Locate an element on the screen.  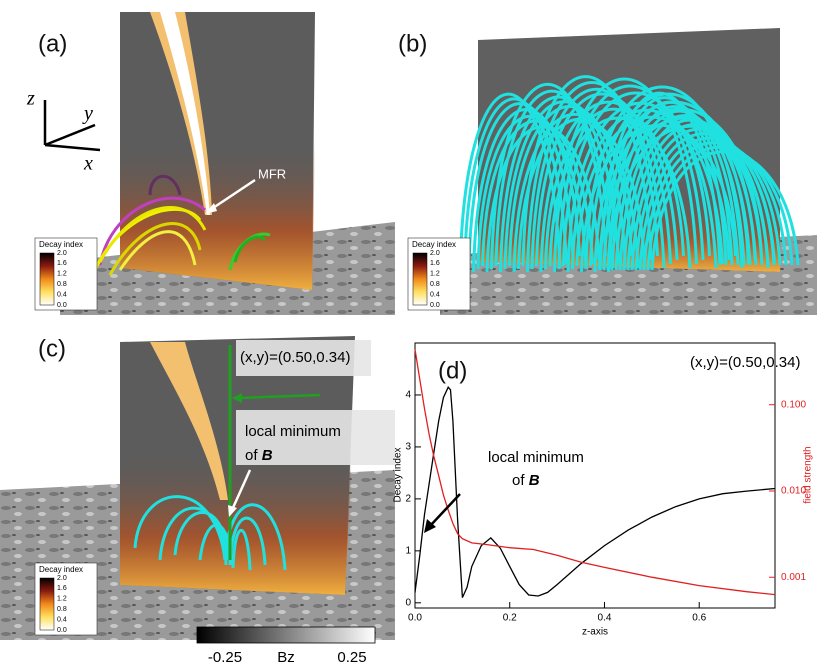
panel-label: (c) is located at coordinates (52, 348).